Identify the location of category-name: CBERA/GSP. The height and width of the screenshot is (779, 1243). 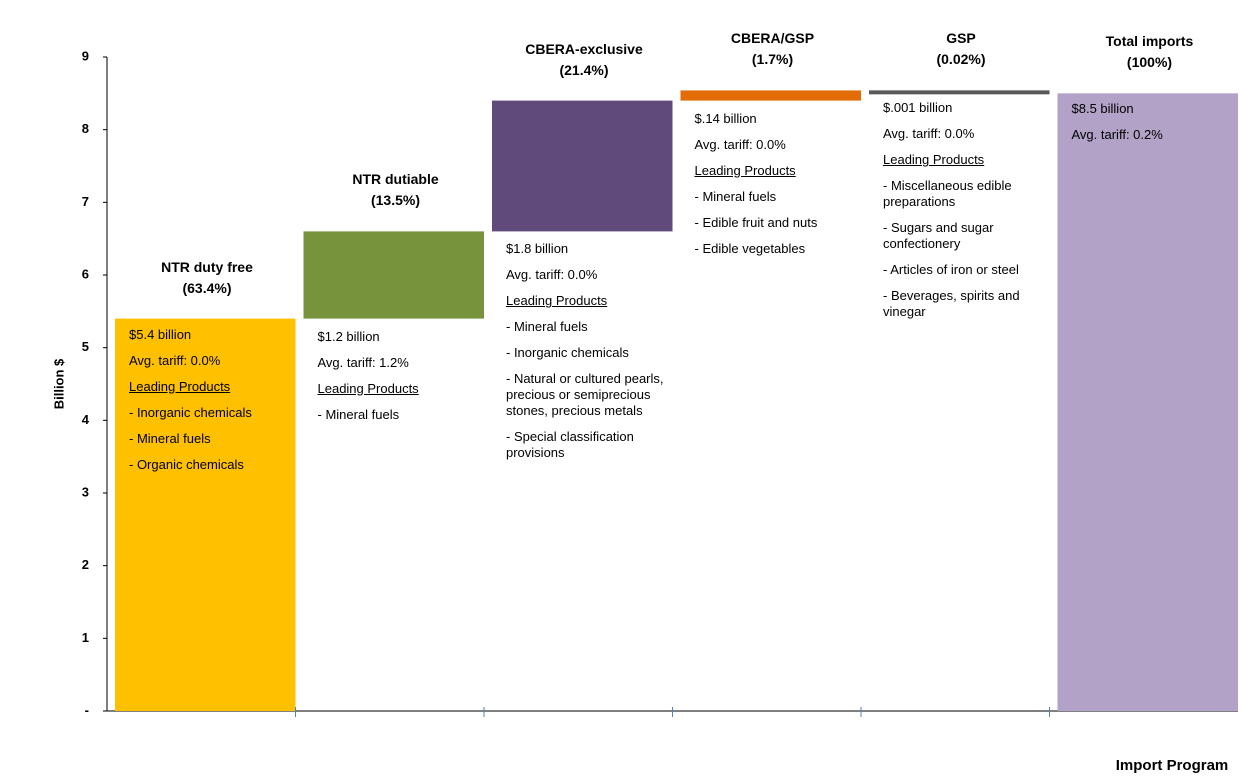
(772, 38).